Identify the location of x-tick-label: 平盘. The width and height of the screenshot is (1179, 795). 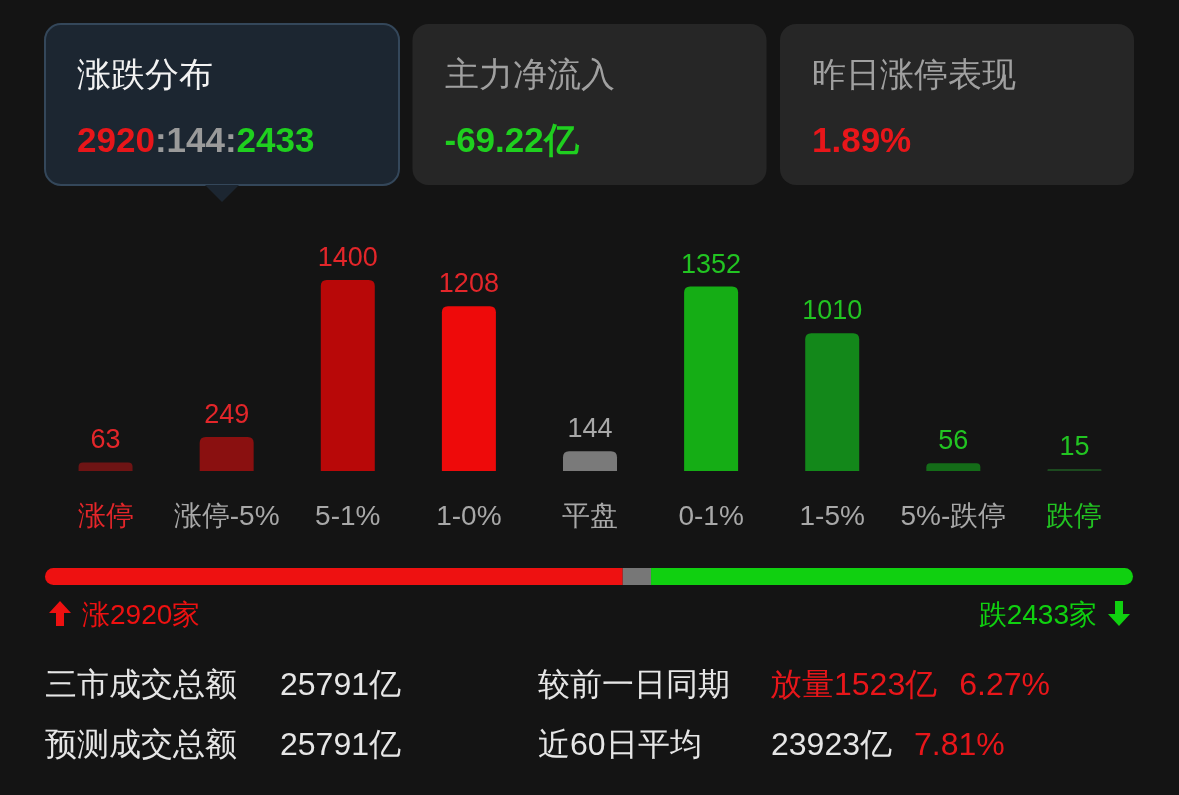
(590, 515).